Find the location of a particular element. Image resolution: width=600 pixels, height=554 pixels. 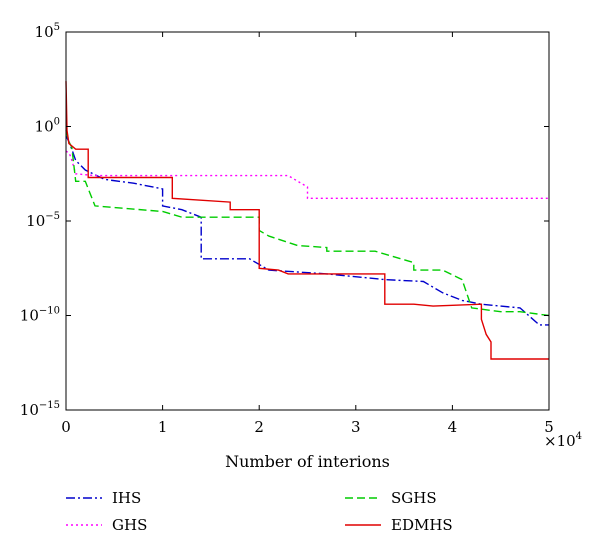

legend-label-ihs: IHS is located at coordinates (126, 498).